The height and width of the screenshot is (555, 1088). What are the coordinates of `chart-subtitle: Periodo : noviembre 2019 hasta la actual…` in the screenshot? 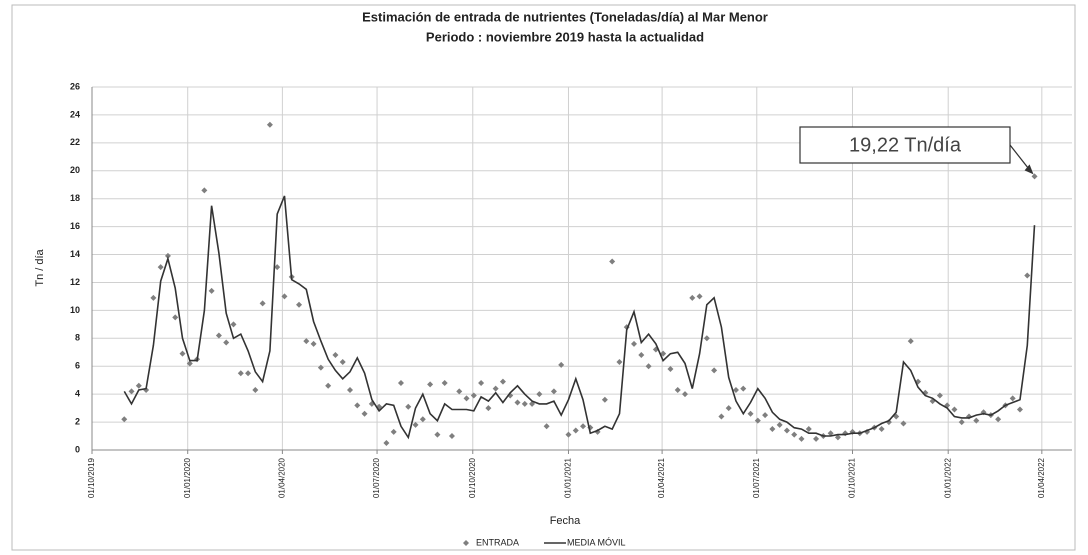 It's located at (565, 36).